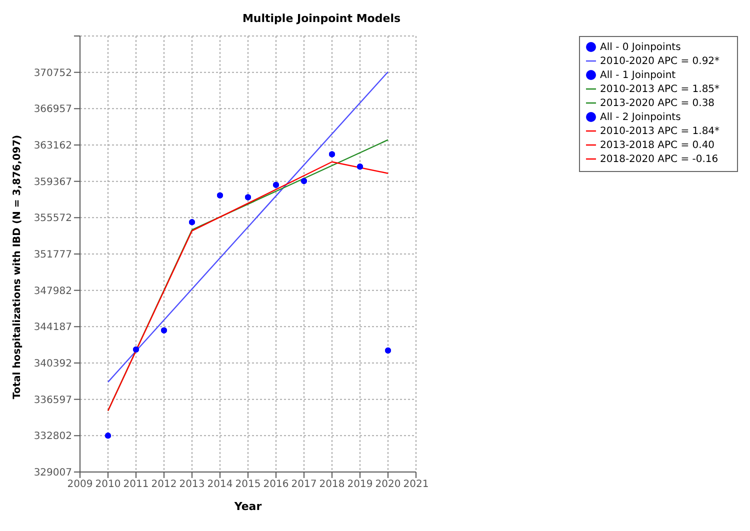  Describe the element at coordinates (638, 75) in the screenshot. I see `legend-label: All - 1 Joinpoint` at that location.